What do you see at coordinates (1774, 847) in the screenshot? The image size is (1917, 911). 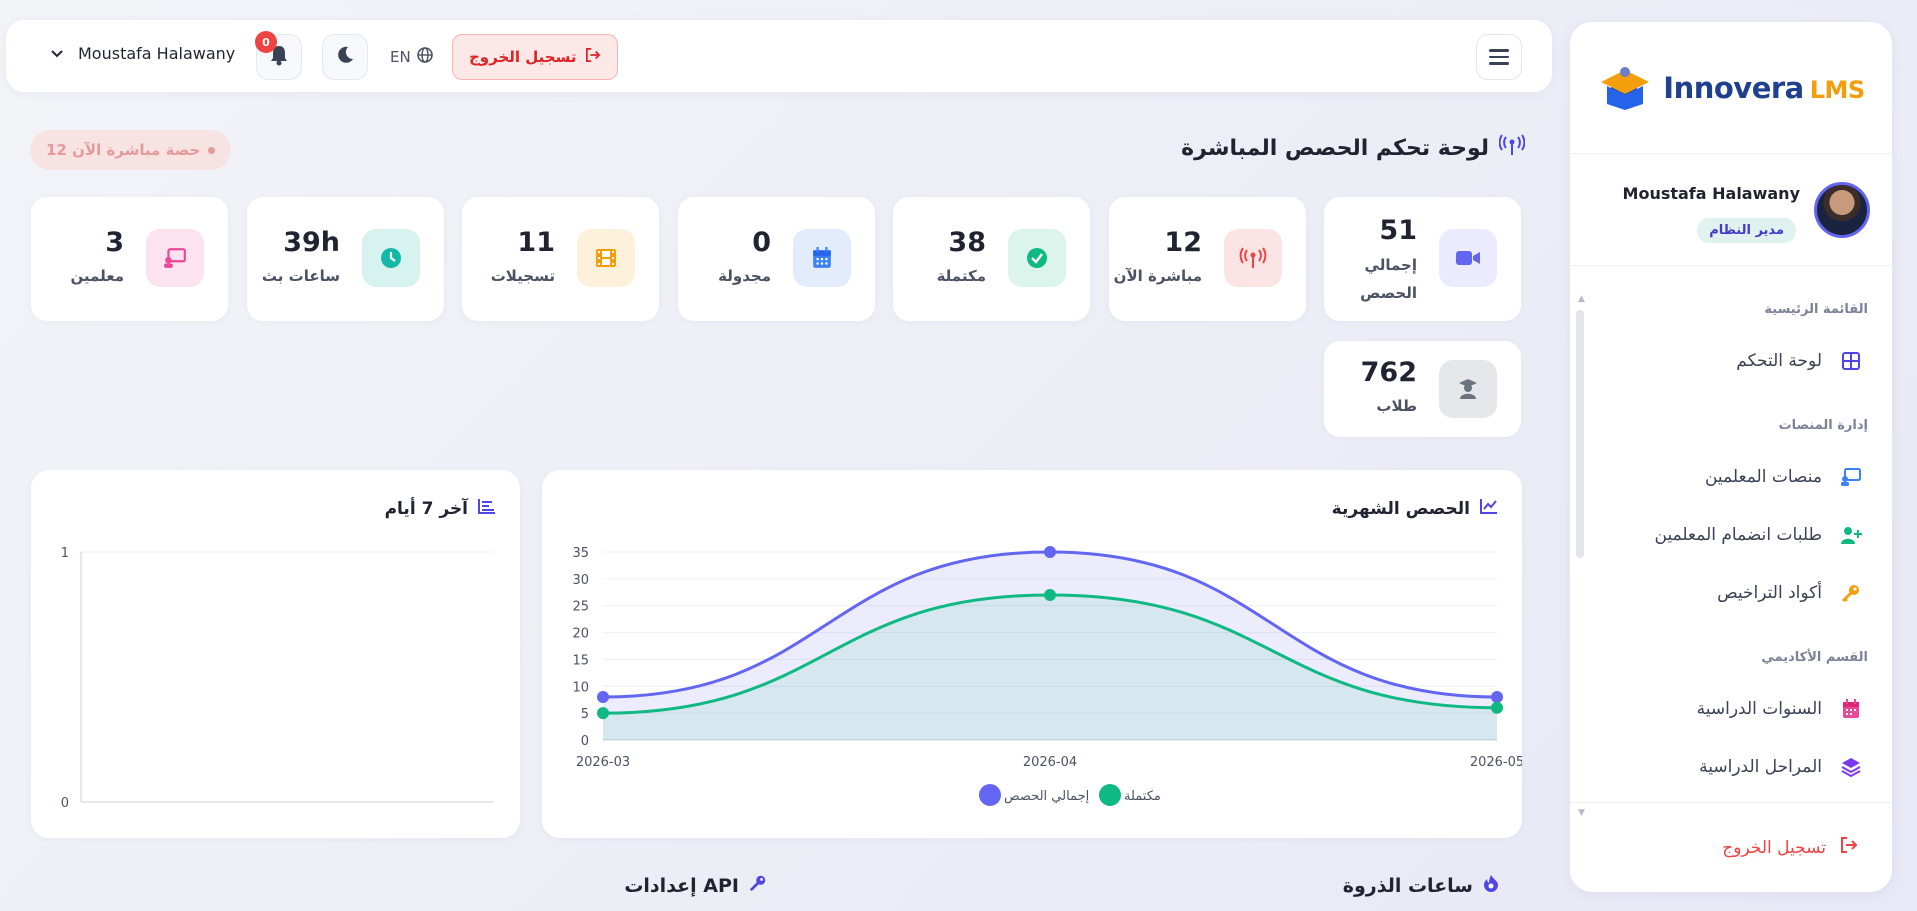 I see `sidebar-logout-label: تسجيل الخروج` at bounding box center [1774, 847].